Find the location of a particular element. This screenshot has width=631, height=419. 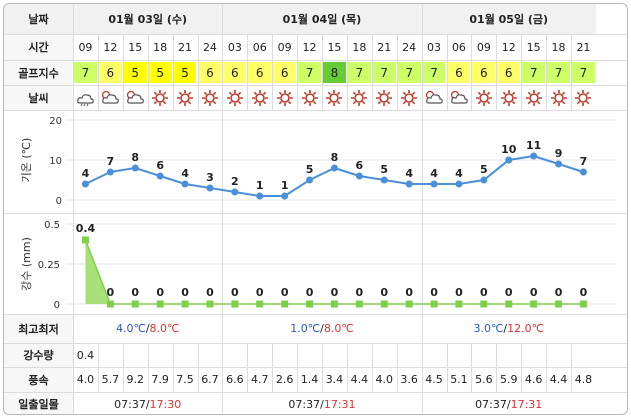

temp-data-label: 8 is located at coordinates (135, 157).